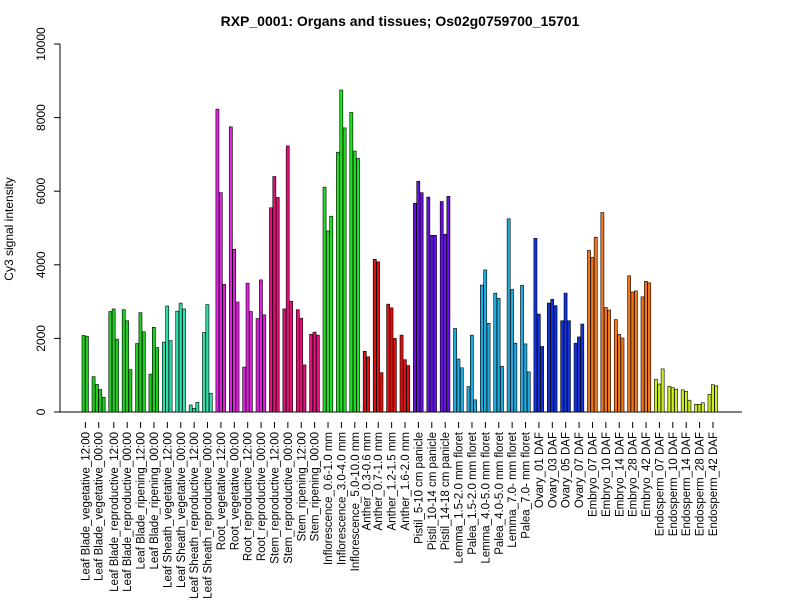 This screenshot has height=600, width=800. What do you see at coordinates (419, 488) in the screenshot?
I see `x-category-label: Pistil_5-10 cm panicle` at bounding box center [419, 488].